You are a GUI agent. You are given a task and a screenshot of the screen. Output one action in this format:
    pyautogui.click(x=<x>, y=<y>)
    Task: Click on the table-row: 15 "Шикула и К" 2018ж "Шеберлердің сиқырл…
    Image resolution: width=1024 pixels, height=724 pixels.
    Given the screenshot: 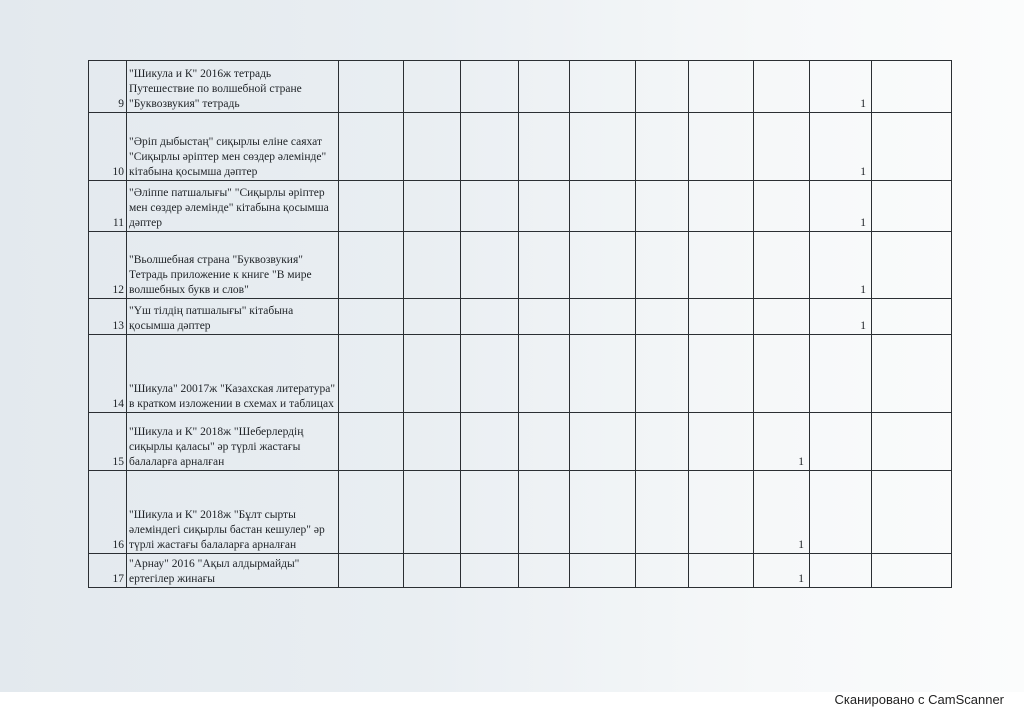 What is the action you would take?
    pyautogui.click(x=520, y=441)
    